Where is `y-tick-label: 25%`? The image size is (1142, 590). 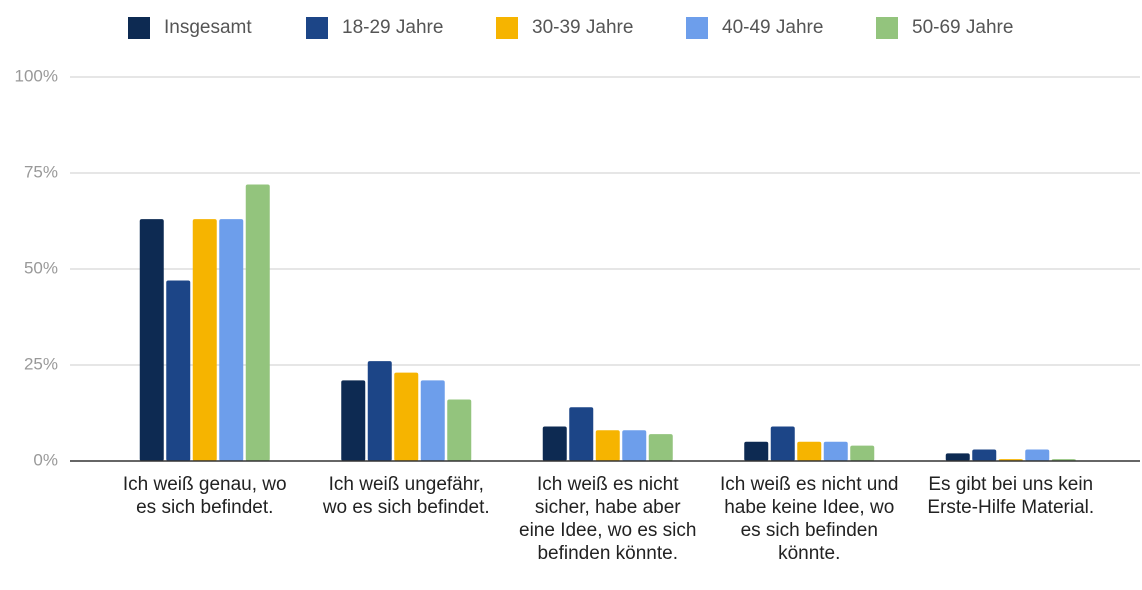
y-tick-label: 25% is located at coordinates (41, 363).